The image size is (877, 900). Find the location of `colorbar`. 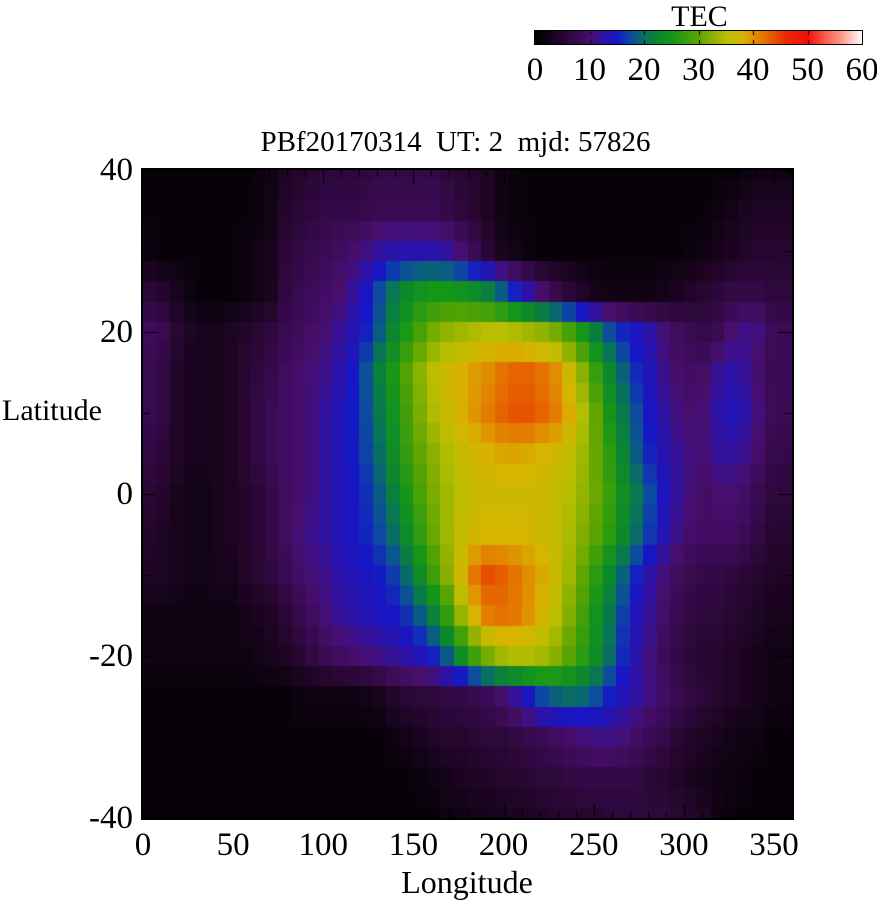

colorbar is located at coordinates (698, 37).